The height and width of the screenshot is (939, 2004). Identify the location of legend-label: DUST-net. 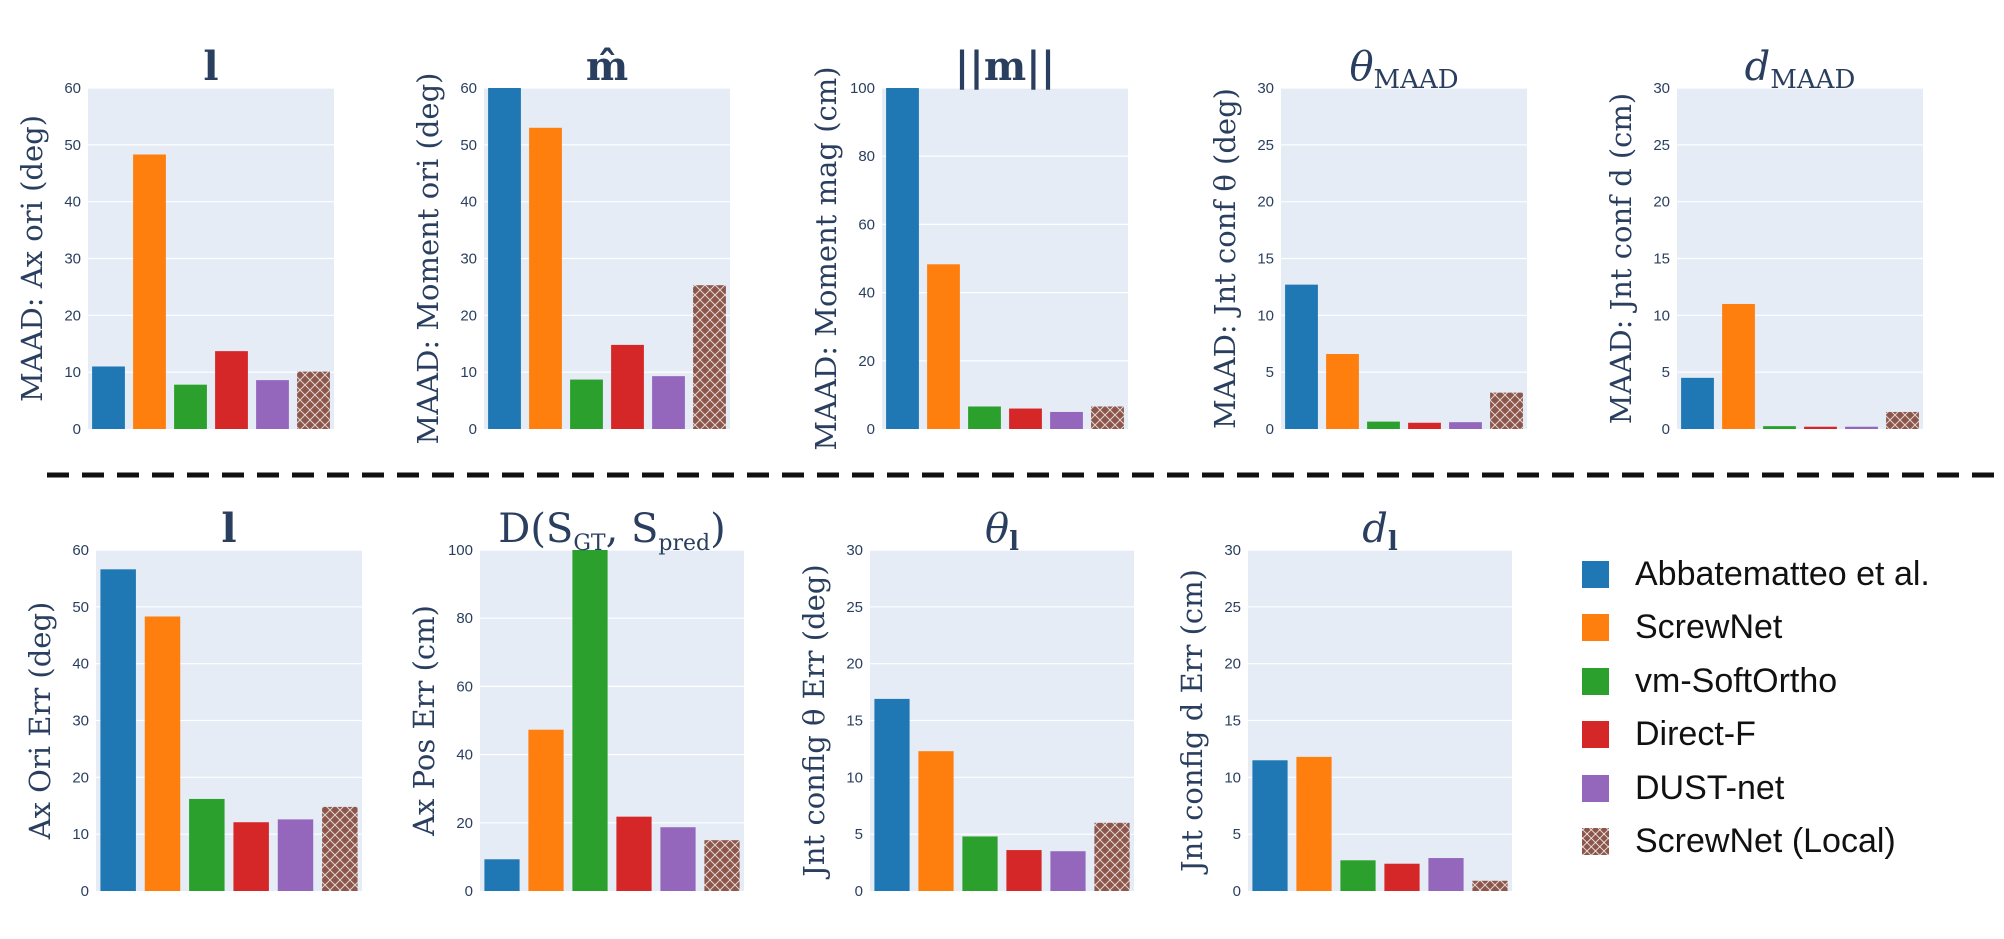
(1710, 787).